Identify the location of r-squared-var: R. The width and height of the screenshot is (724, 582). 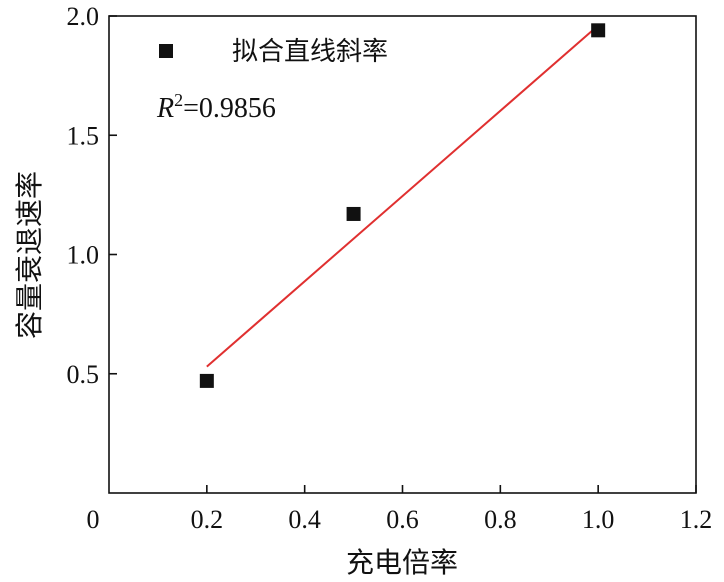
(165, 108).